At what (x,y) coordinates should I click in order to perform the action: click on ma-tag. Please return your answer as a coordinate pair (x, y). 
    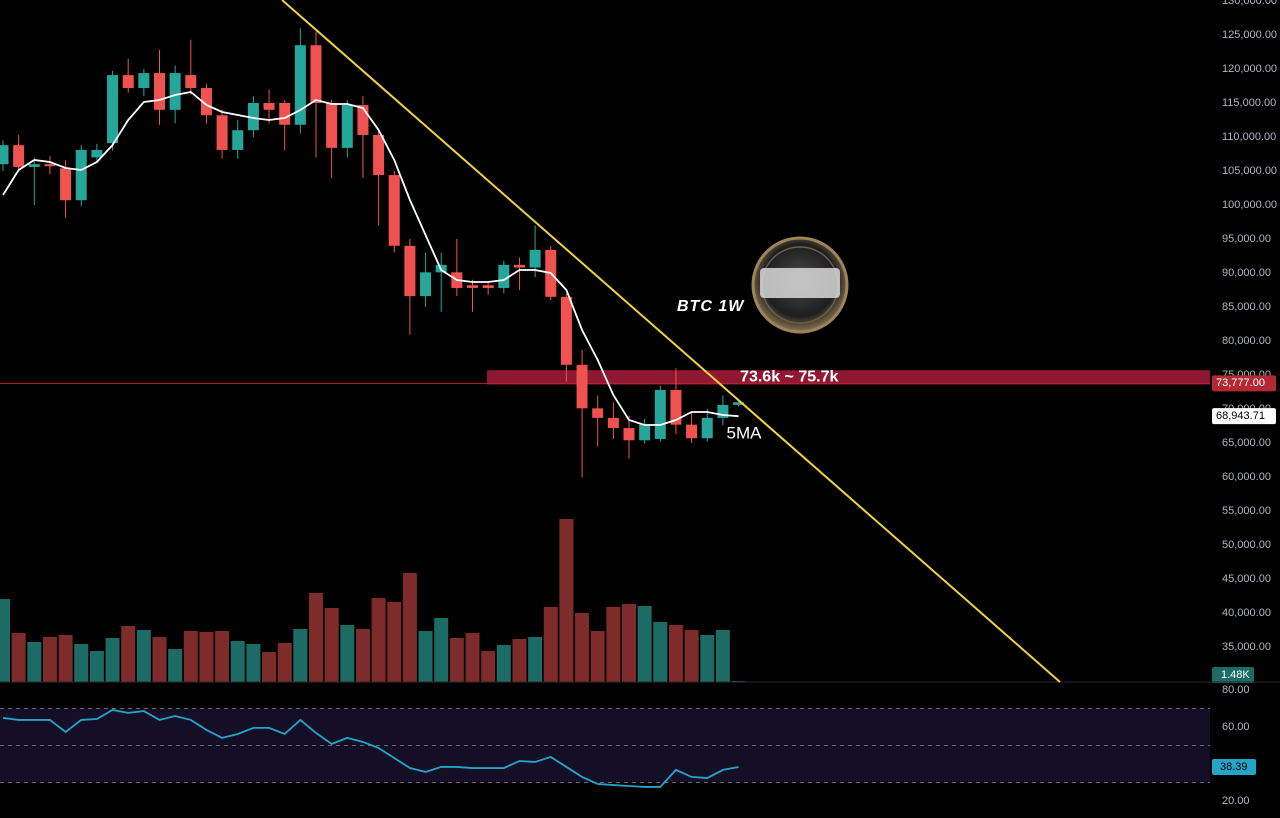
    Looking at the image, I should click on (1244, 416).